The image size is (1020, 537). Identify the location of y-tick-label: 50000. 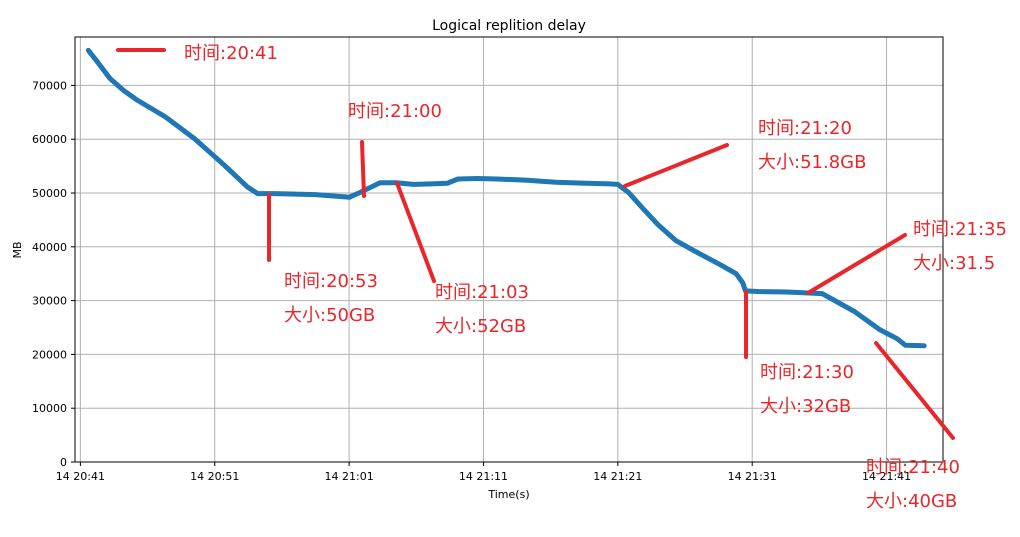
(49, 193).